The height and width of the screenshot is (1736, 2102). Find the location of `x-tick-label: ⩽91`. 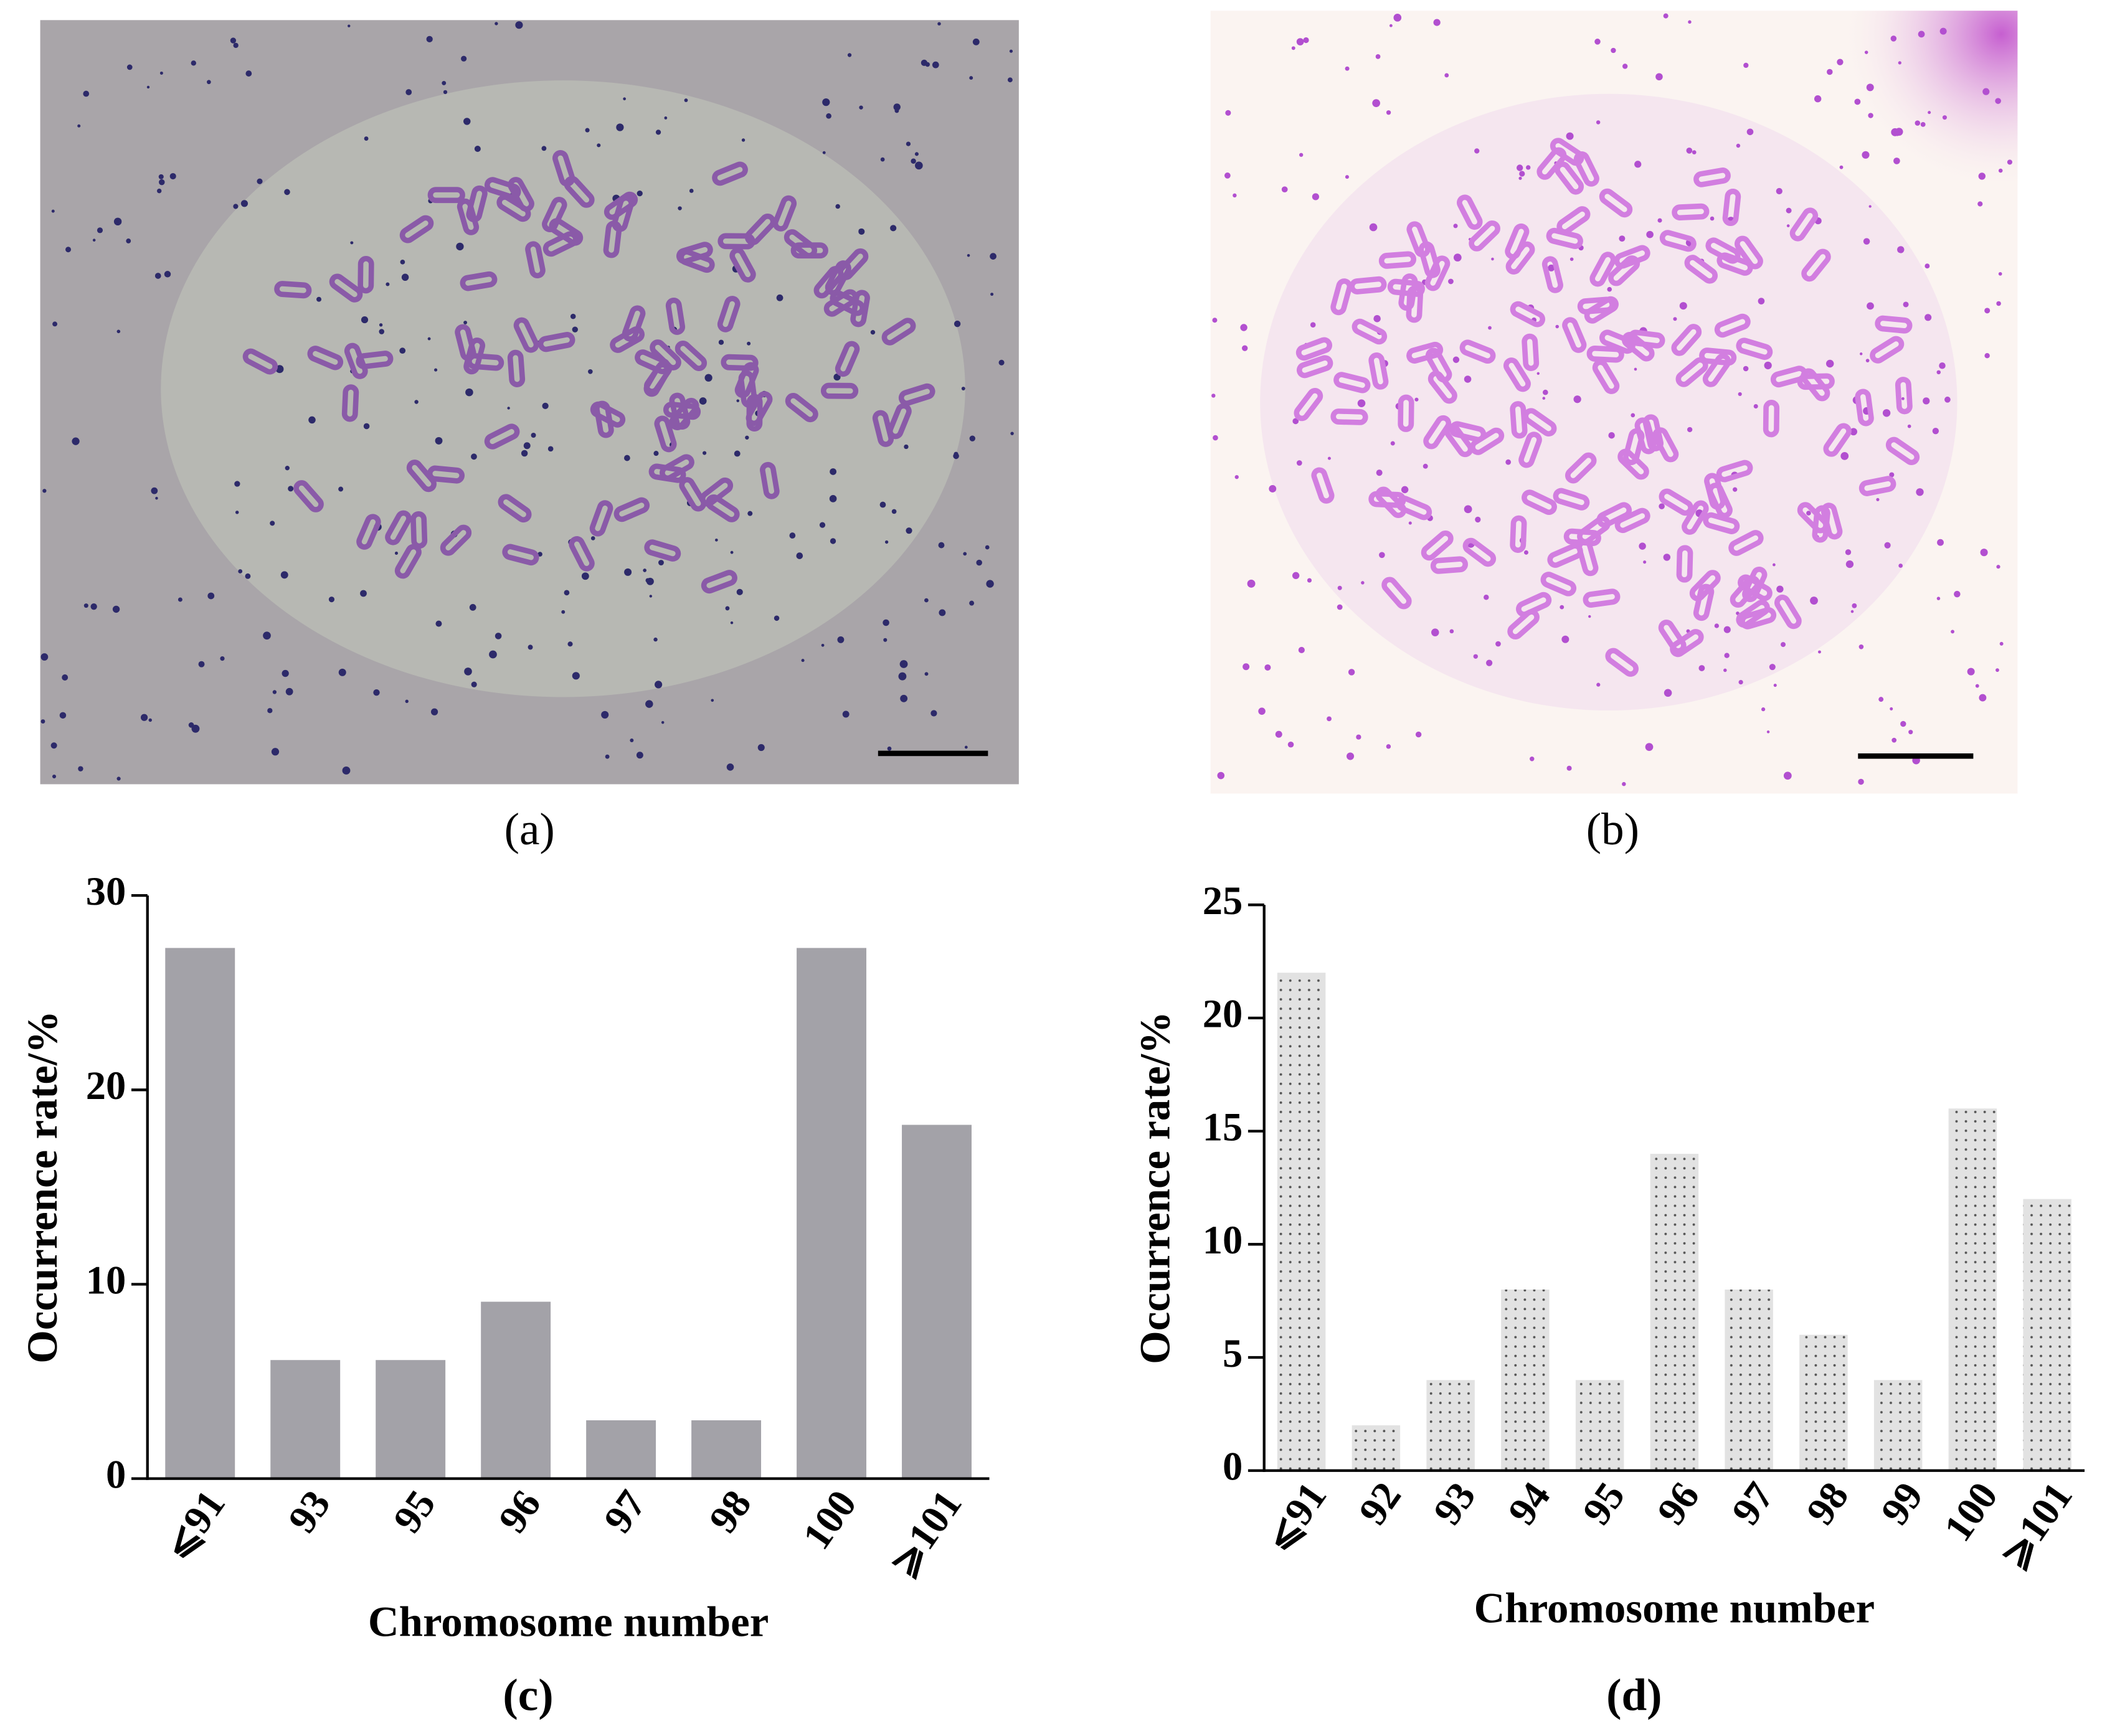

x-tick-label: ⩽91 is located at coordinates (1295, 1517).